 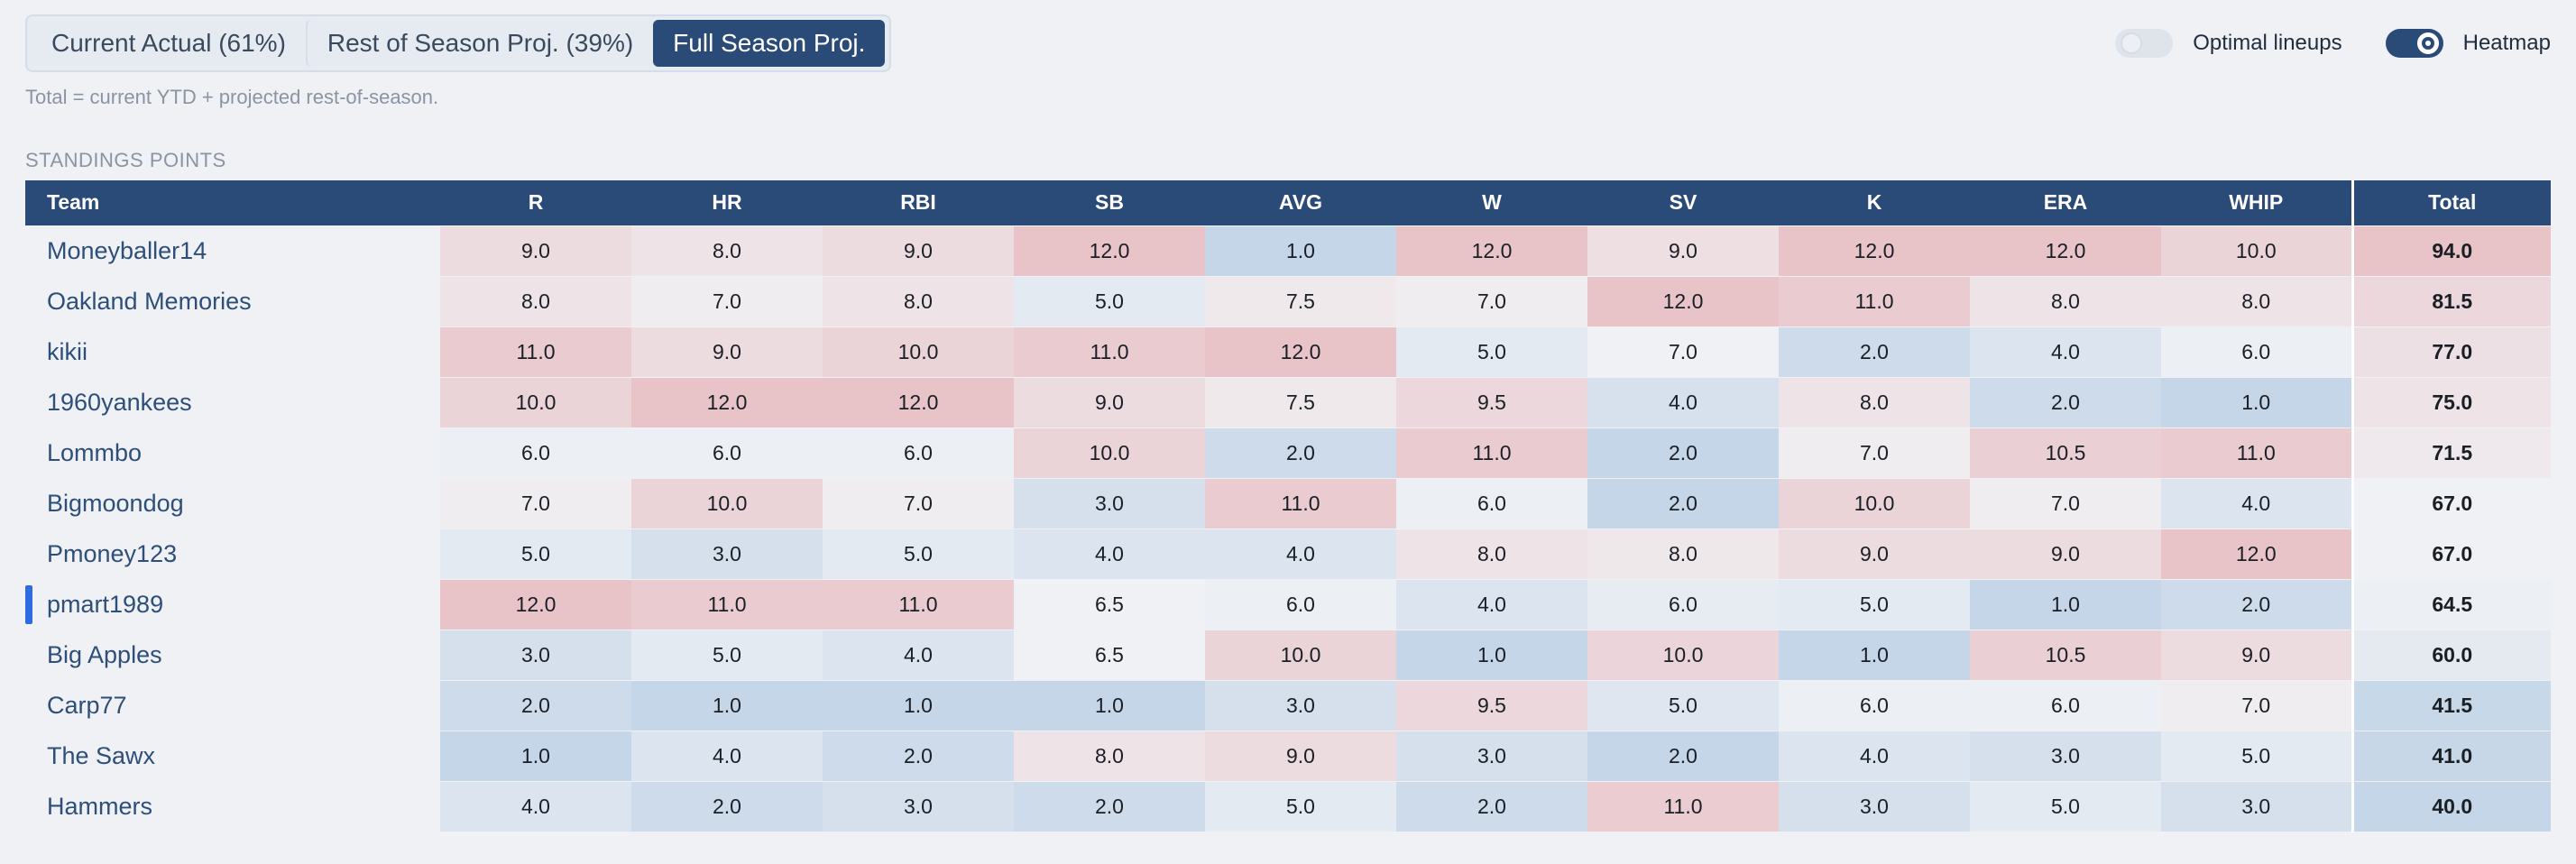 I want to click on total-cell: 81.5, so click(x=2451, y=301).